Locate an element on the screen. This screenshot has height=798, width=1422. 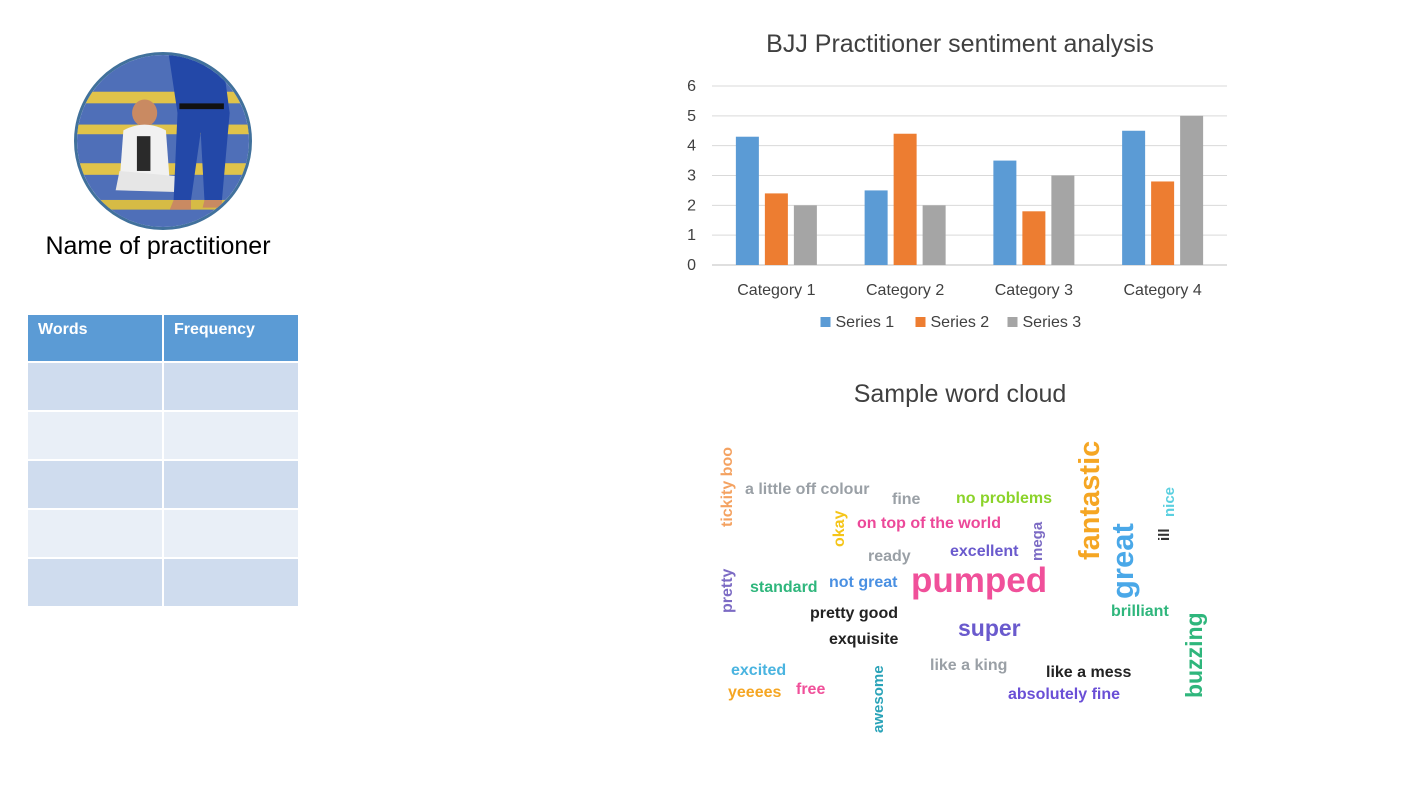
word-frequency-table: Words Frequency is located at coordinates (163, 460).